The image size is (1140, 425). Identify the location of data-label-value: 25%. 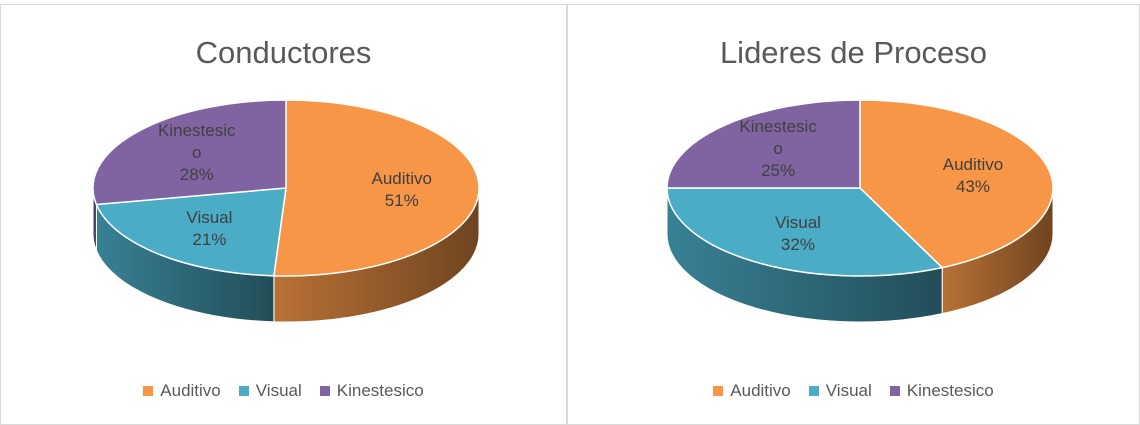
(778, 171).